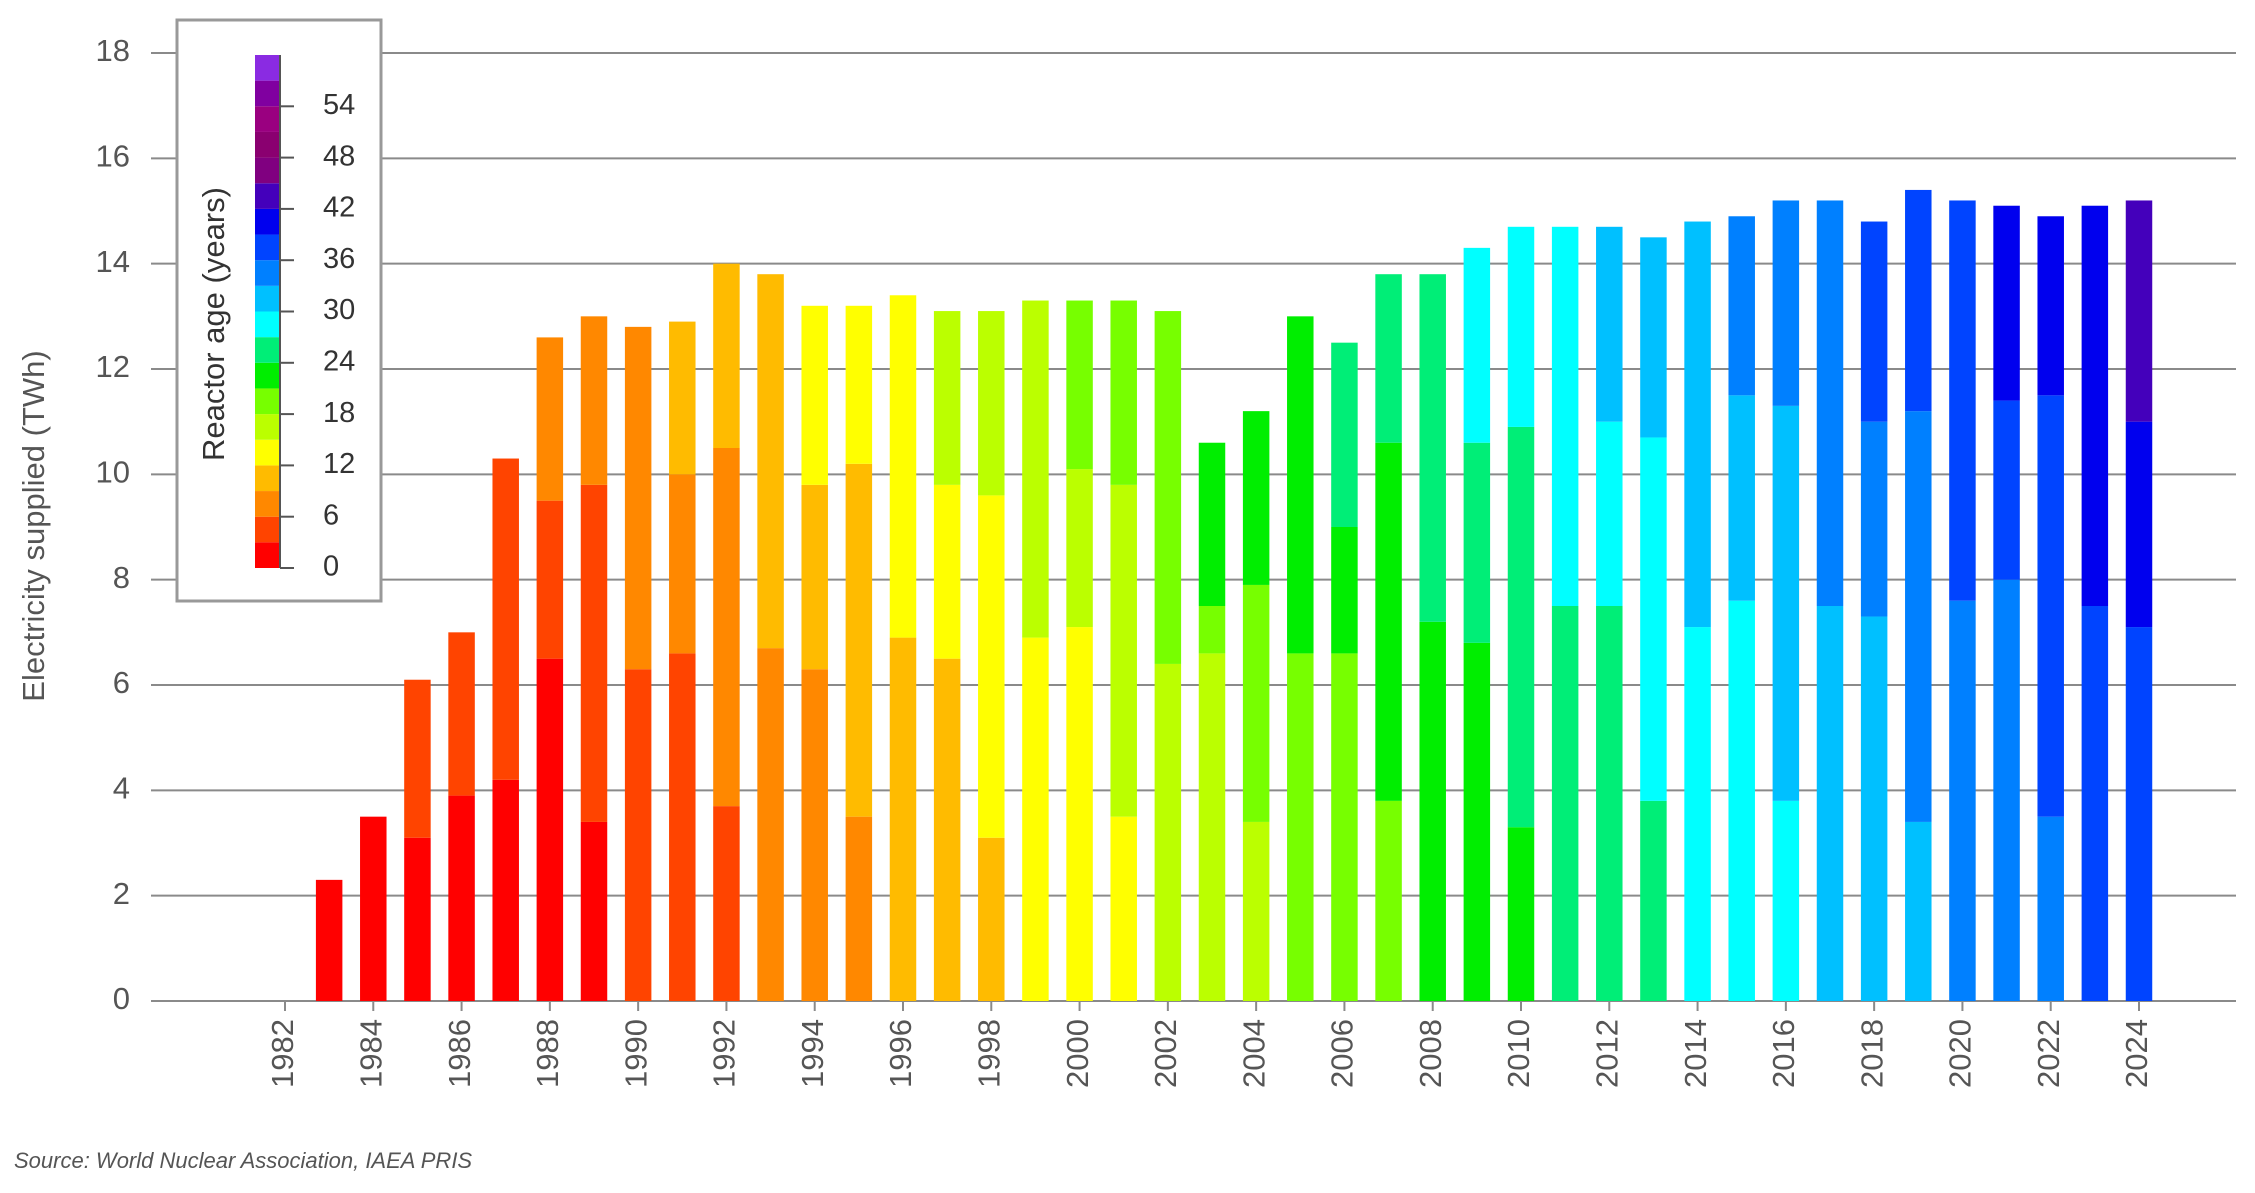 Image resolution: width=2255 pixels, height=1193 pixels. Describe the element at coordinates (113, 366) in the screenshot. I see `y-tick-label: 12` at that location.